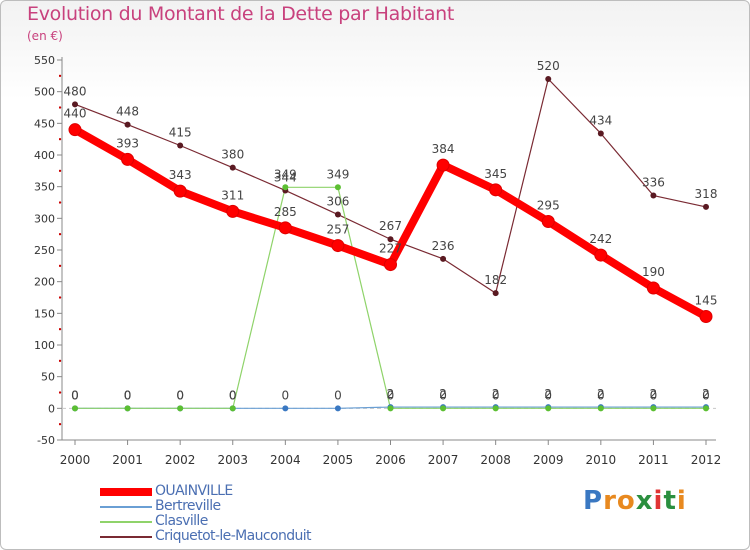  I want to click on data-label-ouainville: 227, so click(390, 249).